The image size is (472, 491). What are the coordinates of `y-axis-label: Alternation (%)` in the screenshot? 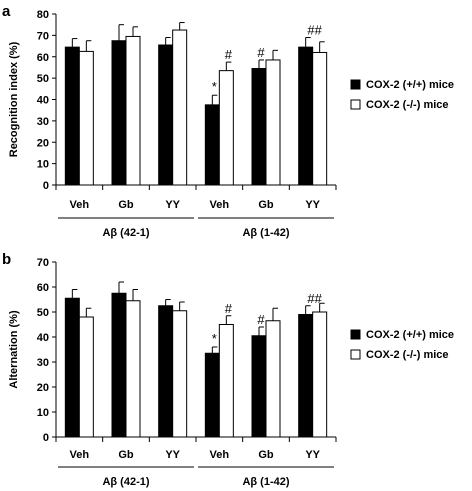 It's located at (14, 349).